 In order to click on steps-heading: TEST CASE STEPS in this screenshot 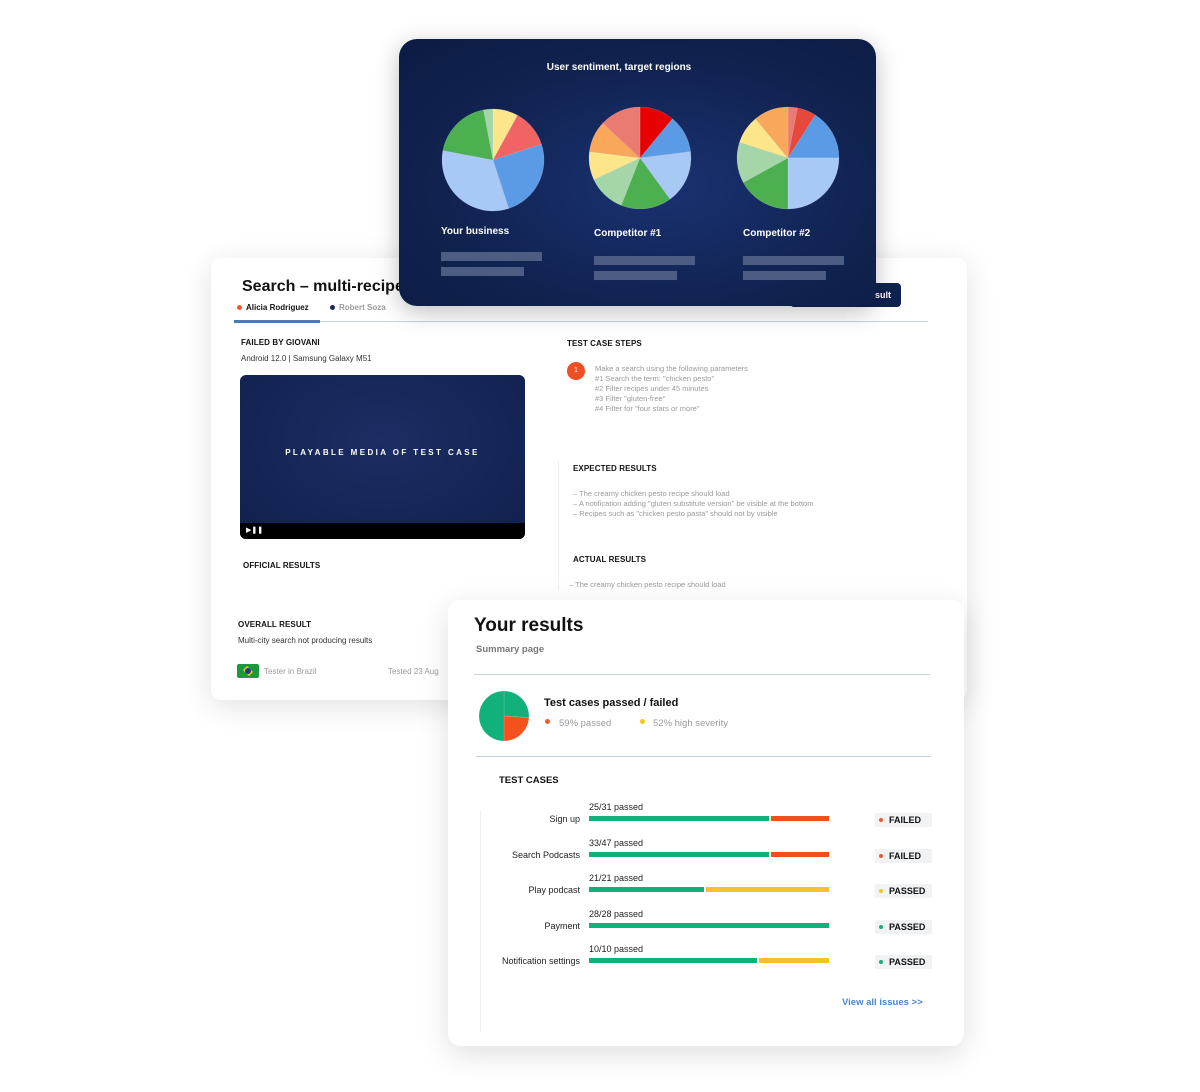, I will do `click(604, 343)`.